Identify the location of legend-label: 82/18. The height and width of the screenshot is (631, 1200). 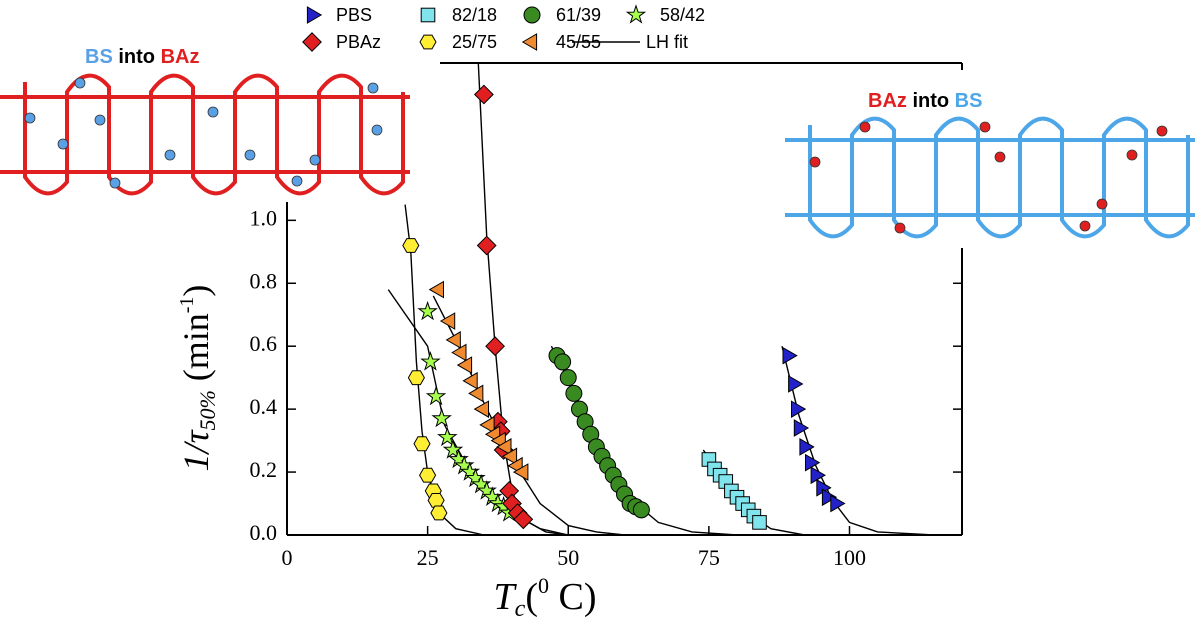
(474, 15).